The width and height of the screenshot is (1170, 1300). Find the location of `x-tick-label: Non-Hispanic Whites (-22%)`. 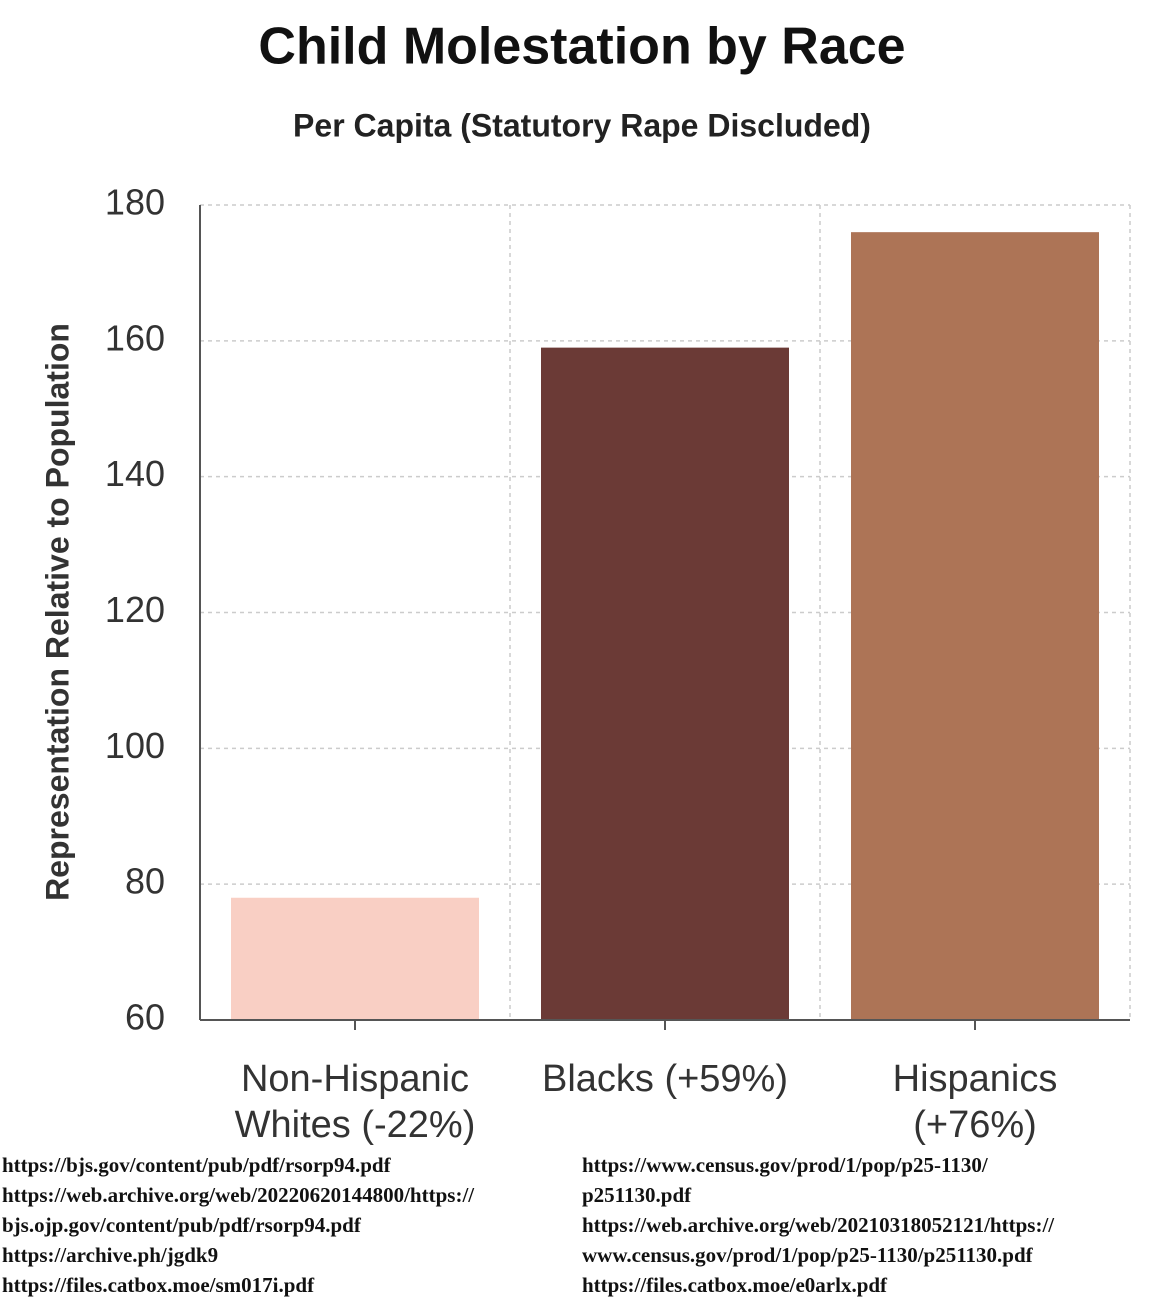

x-tick-label: Non-Hispanic Whites (-22%) is located at coordinates (355, 1102).